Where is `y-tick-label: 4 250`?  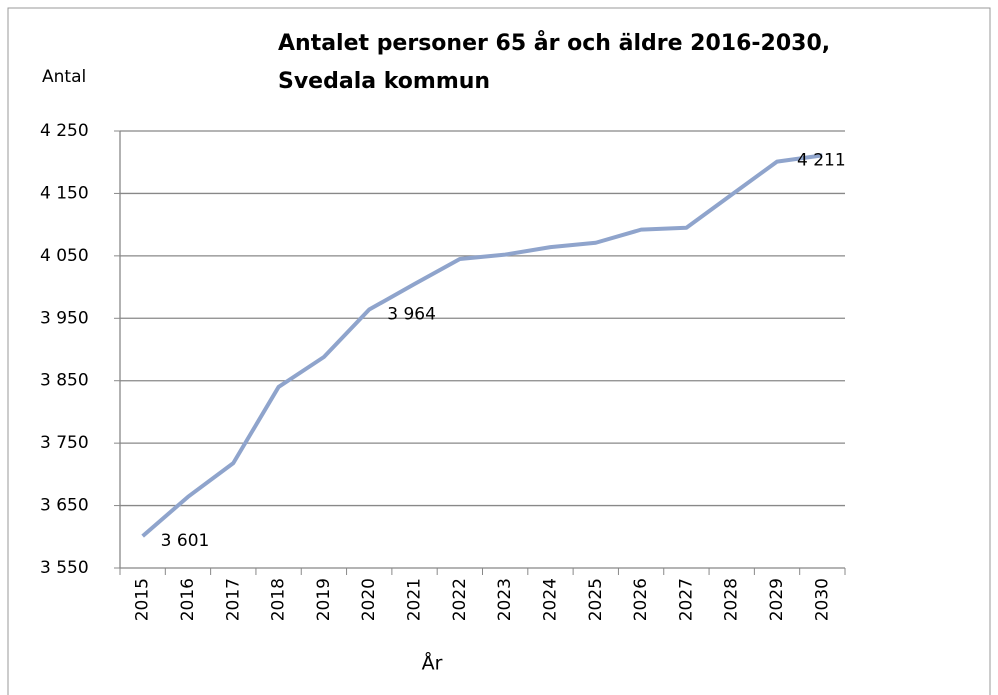
y-tick-label: 4 250 is located at coordinates (64, 131).